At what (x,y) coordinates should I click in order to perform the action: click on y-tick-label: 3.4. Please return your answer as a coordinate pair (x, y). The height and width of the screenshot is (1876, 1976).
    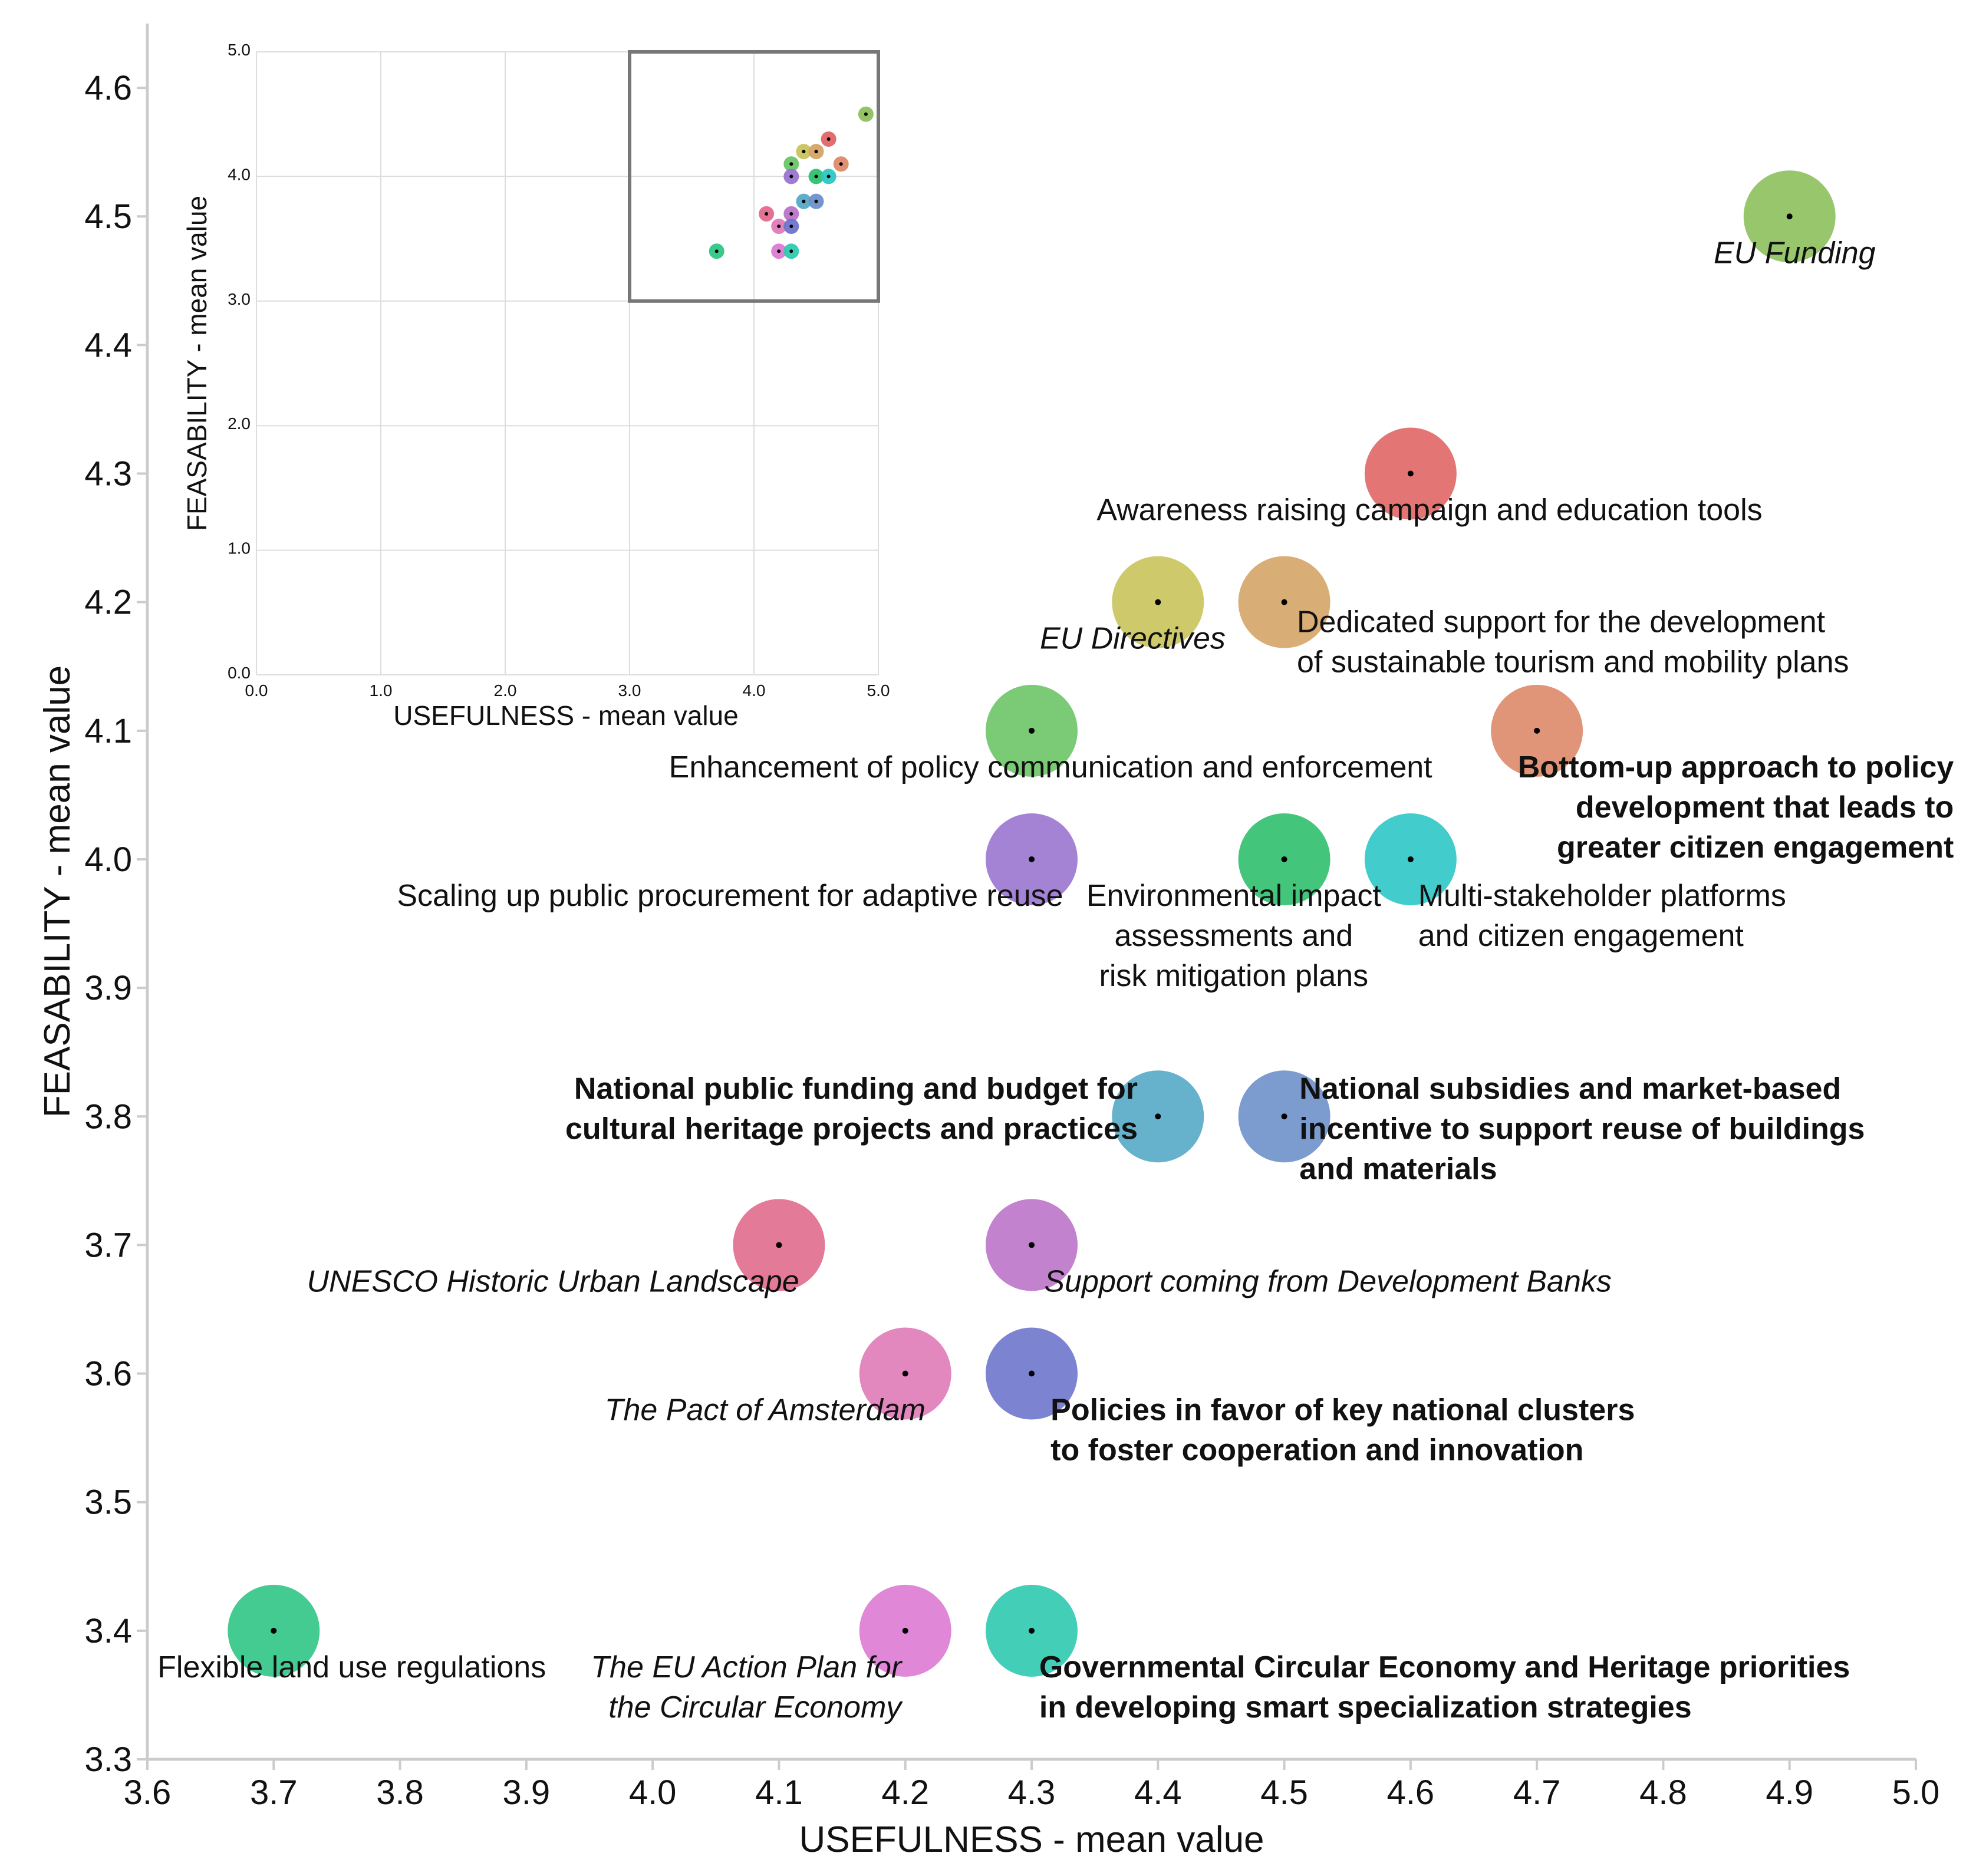
    Looking at the image, I should click on (108, 1631).